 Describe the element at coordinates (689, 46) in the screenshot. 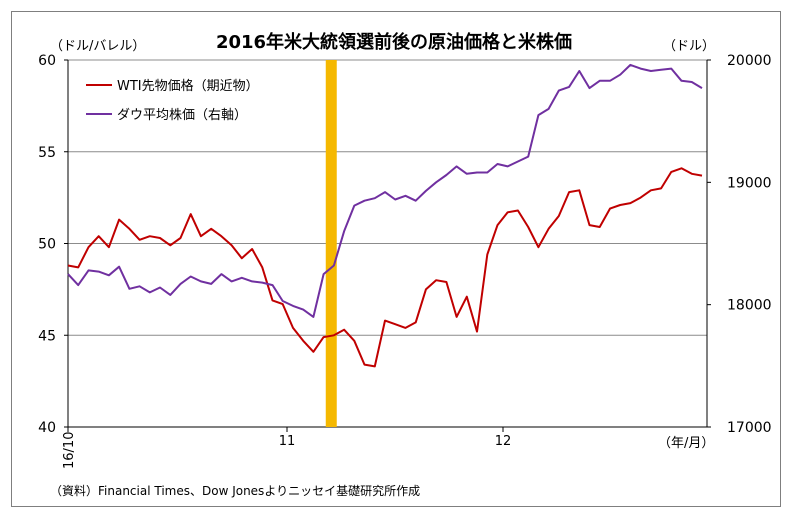

I see `right-axis-unit: （ドル）` at that location.